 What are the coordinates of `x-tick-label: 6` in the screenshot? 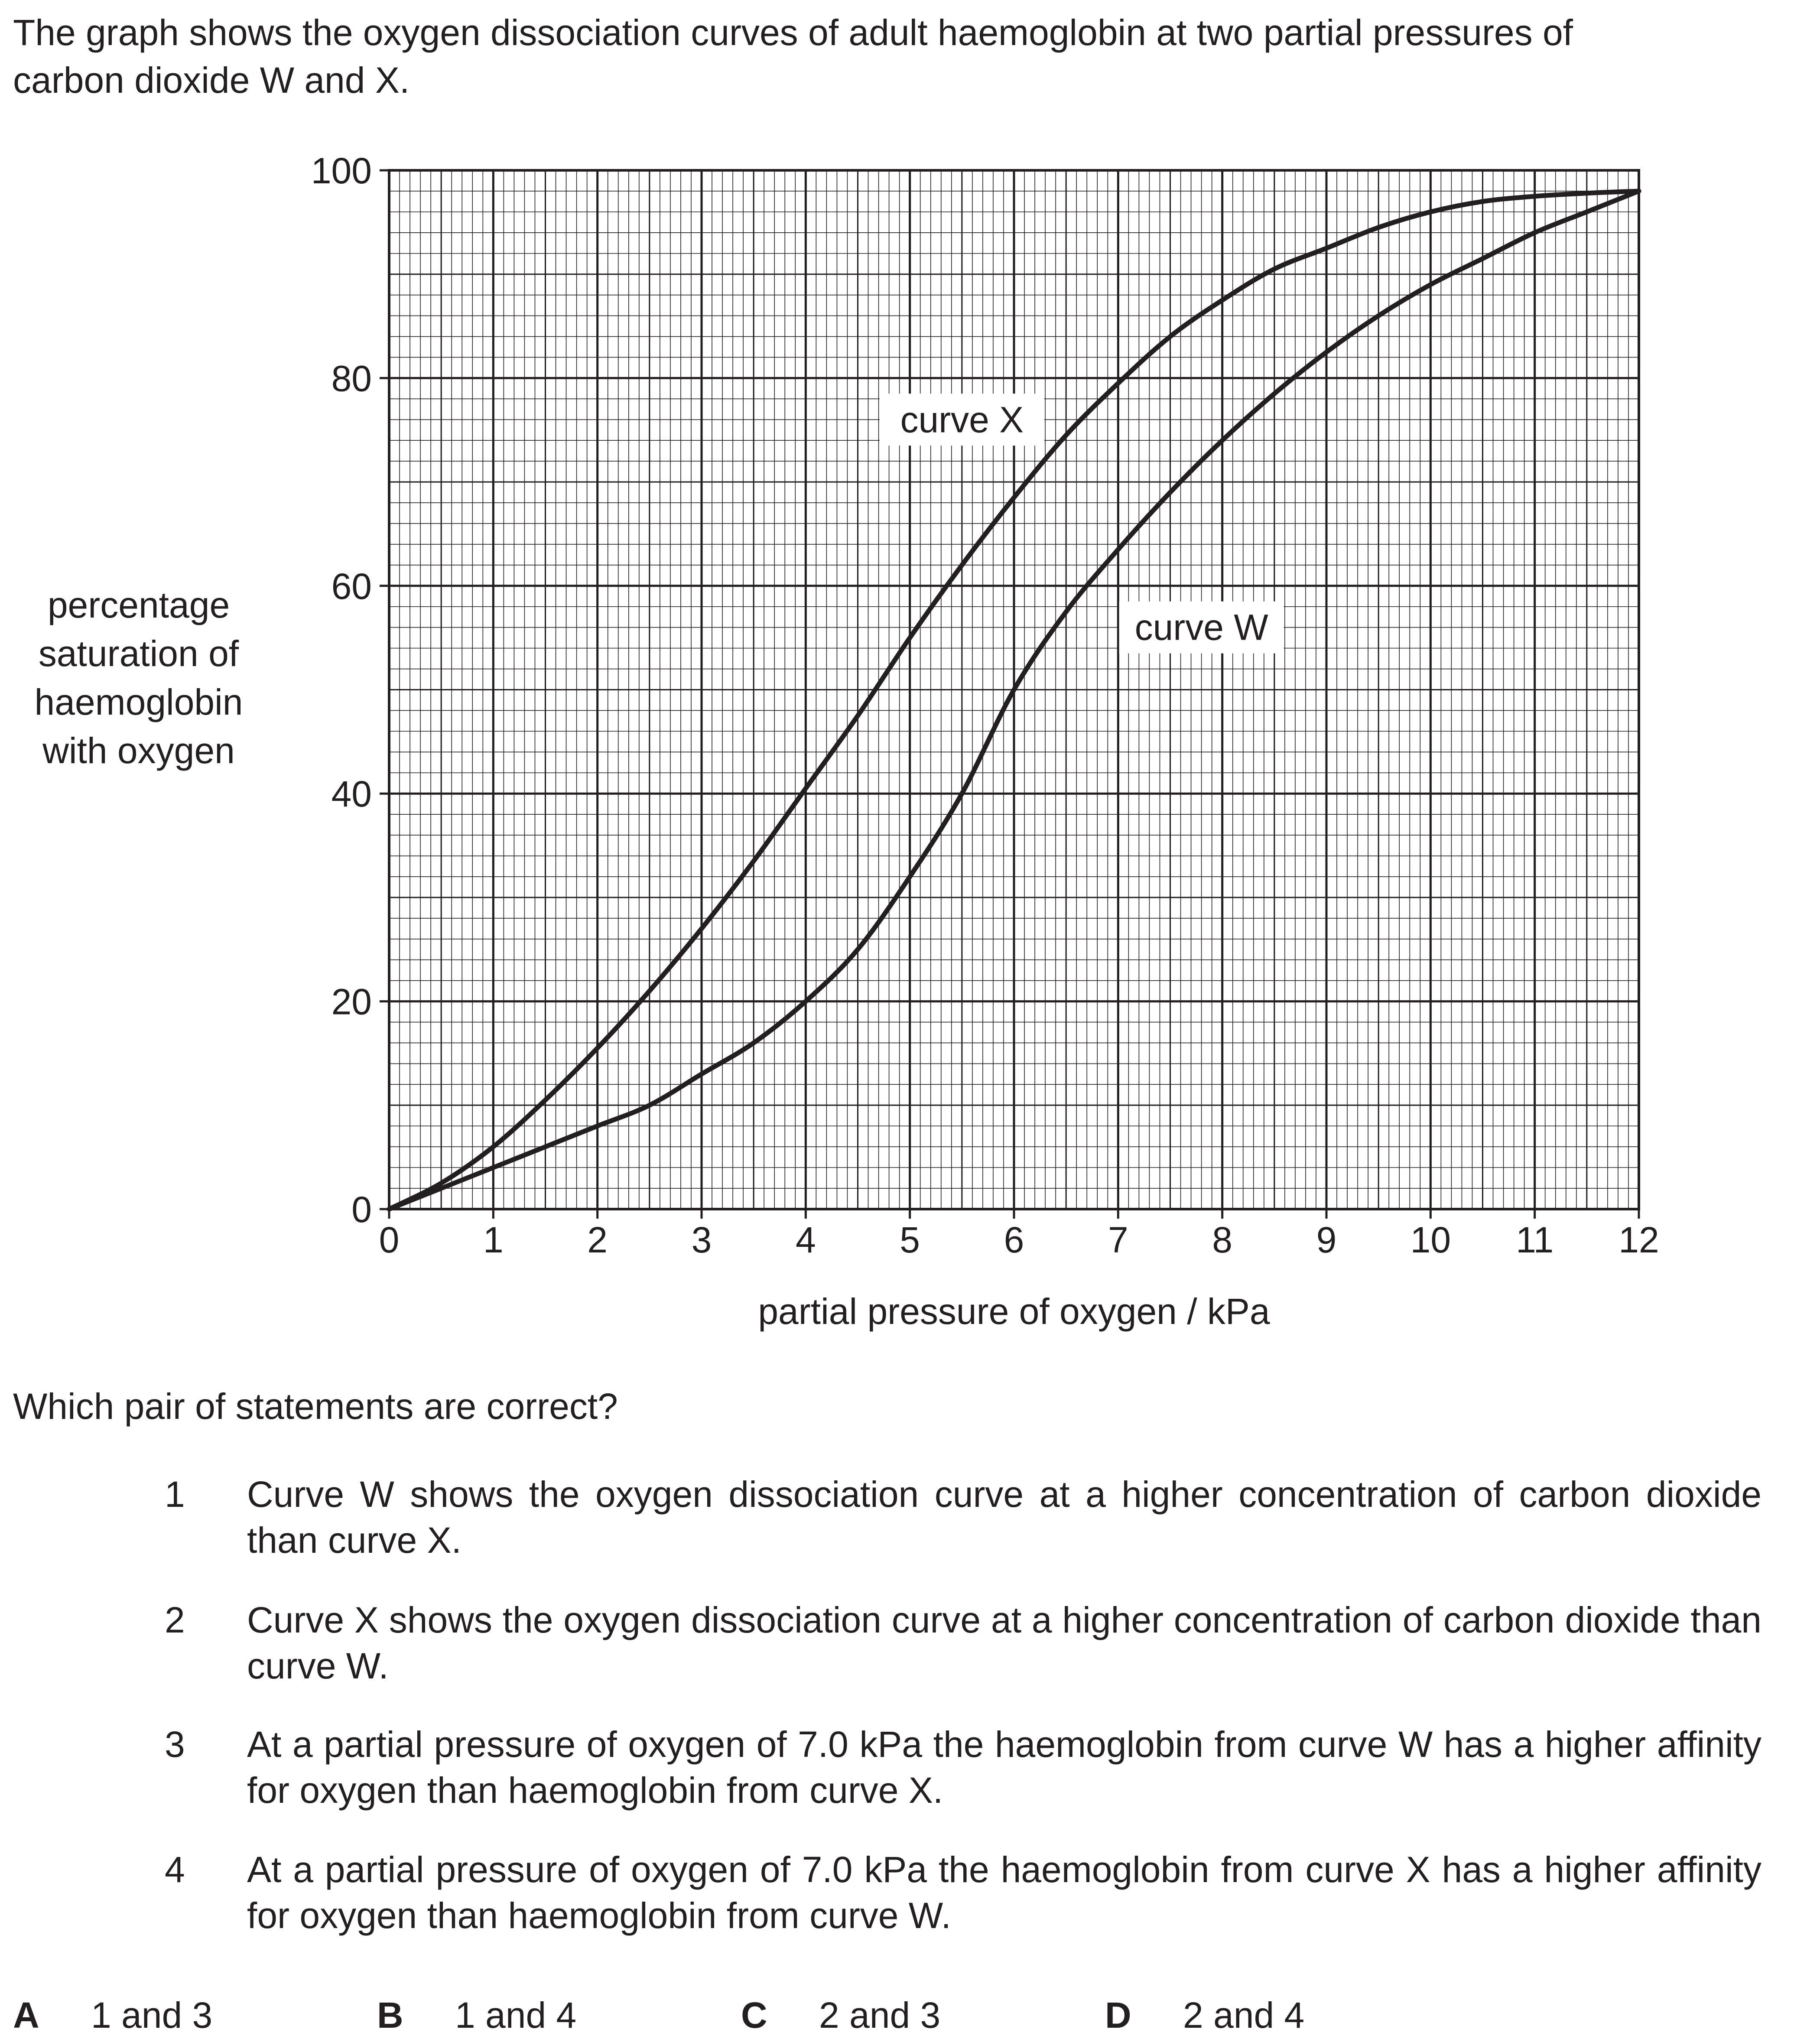 It's located at (1014, 1239).